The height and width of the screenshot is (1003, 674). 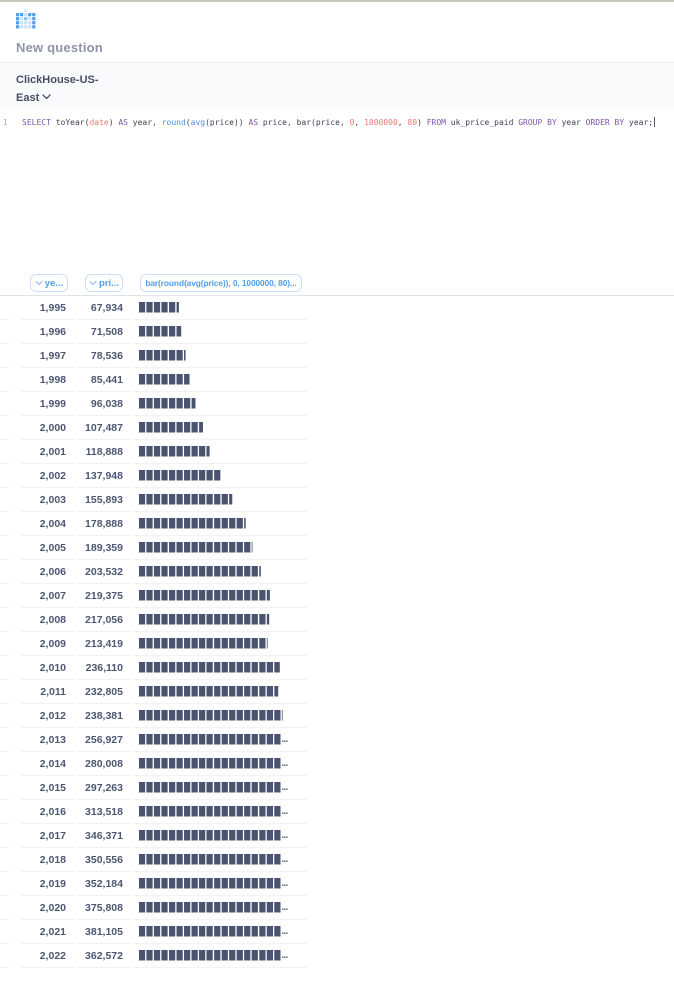 I want to click on price-cell: 137,948, so click(x=103, y=476).